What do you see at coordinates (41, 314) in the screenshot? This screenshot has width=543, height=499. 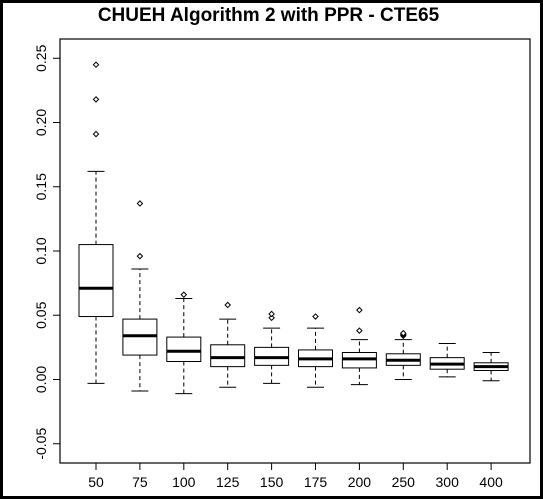 I see `y-tick-label: 0.05` at bounding box center [41, 314].